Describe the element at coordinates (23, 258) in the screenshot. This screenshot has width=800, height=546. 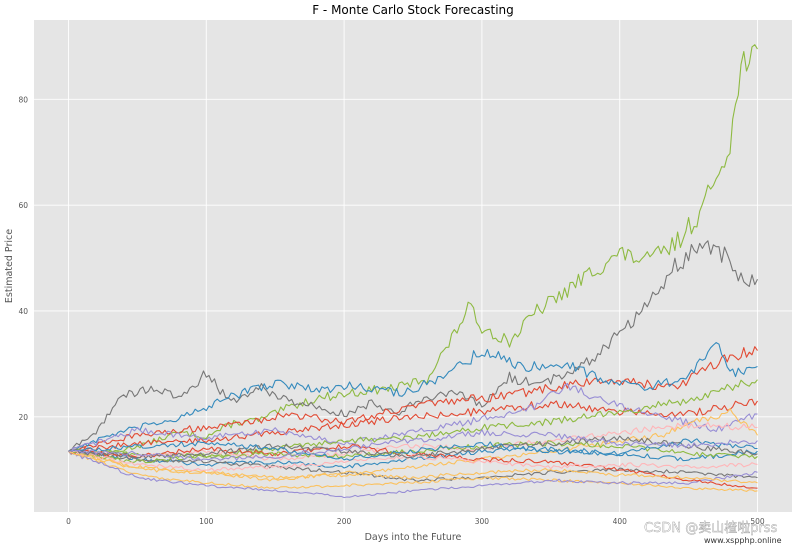
I see `y-tick-labels: 20 40 60 80` at that location.